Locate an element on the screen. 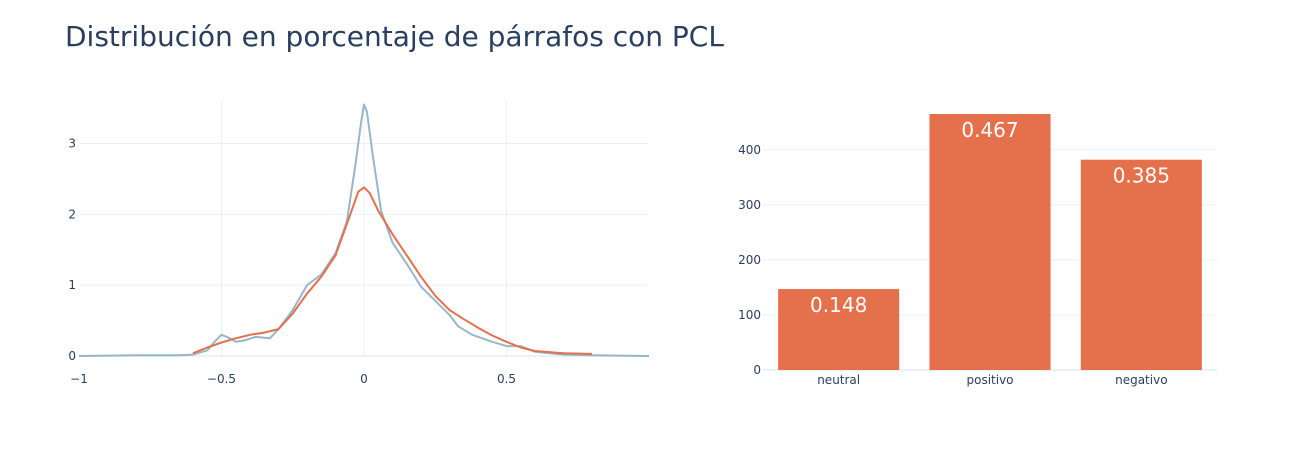 This screenshot has width=1296, height=450. bar-y-tick-label: 0 is located at coordinates (757, 370).